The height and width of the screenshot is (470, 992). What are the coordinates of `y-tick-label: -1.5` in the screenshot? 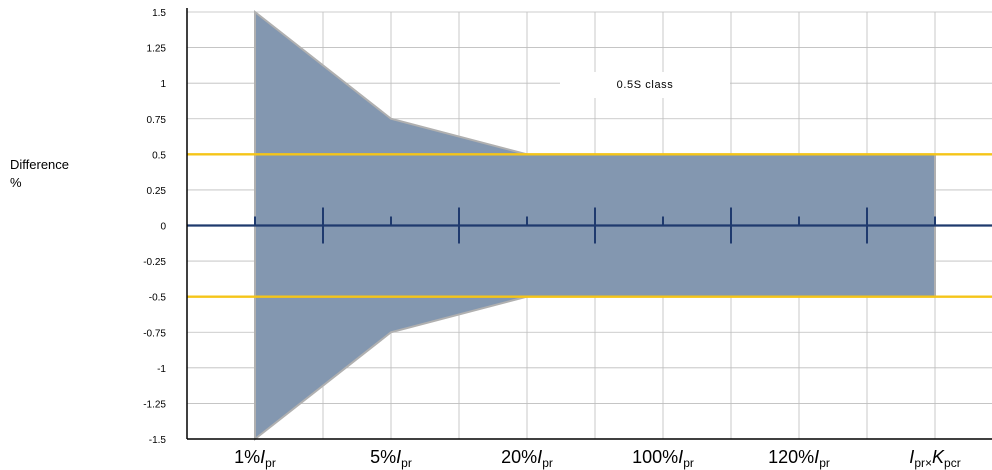 It's located at (158, 440).